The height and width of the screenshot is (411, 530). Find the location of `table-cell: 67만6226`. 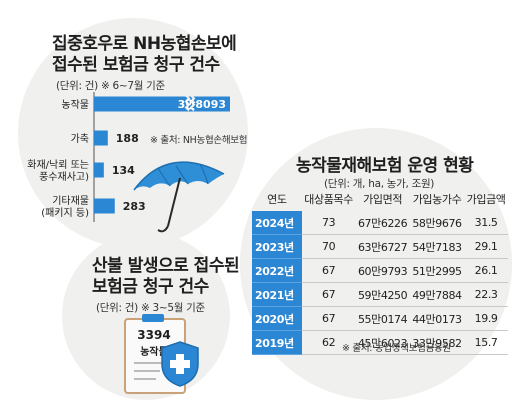

table-cell: 67만6226 is located at coordinates (382, 223).